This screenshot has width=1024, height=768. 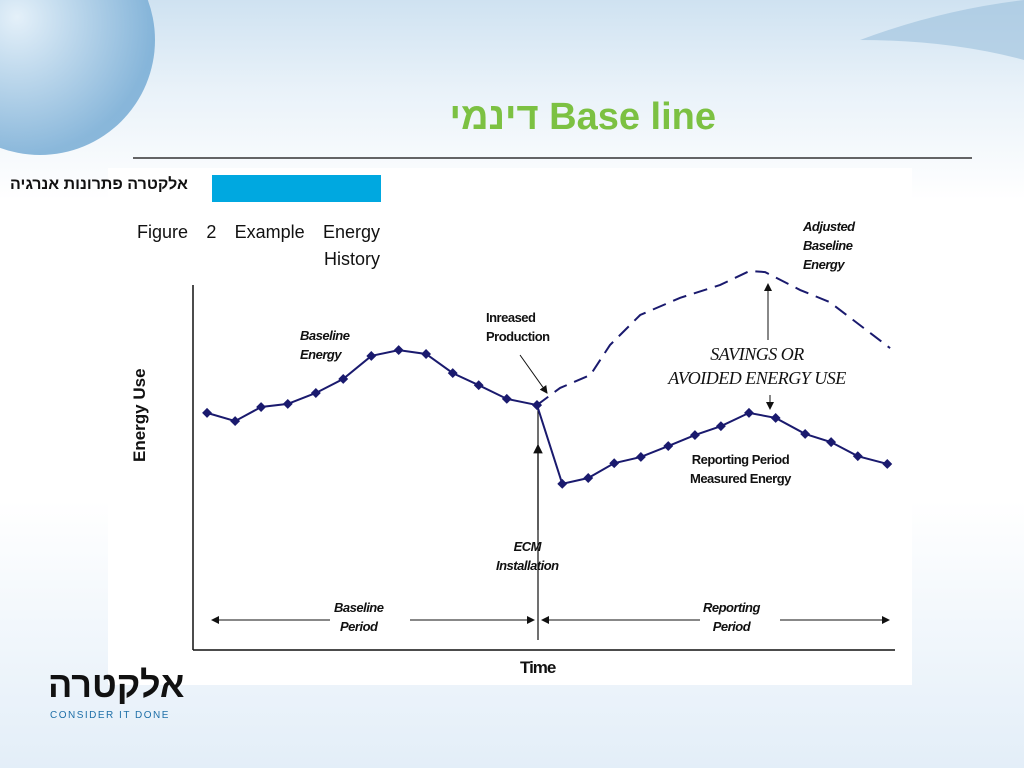 What do you see at coordinates (731, 617) in the screenshot?
I see `annotation: Reporting Period` at bounding box center [731, 617].